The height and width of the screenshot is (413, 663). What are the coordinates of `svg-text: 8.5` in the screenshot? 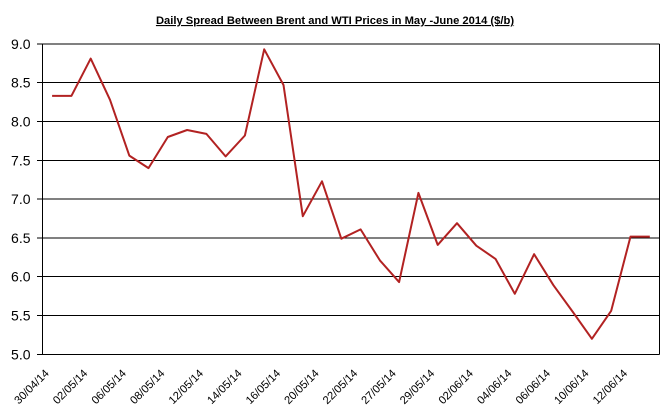 It's located at (21, 83).